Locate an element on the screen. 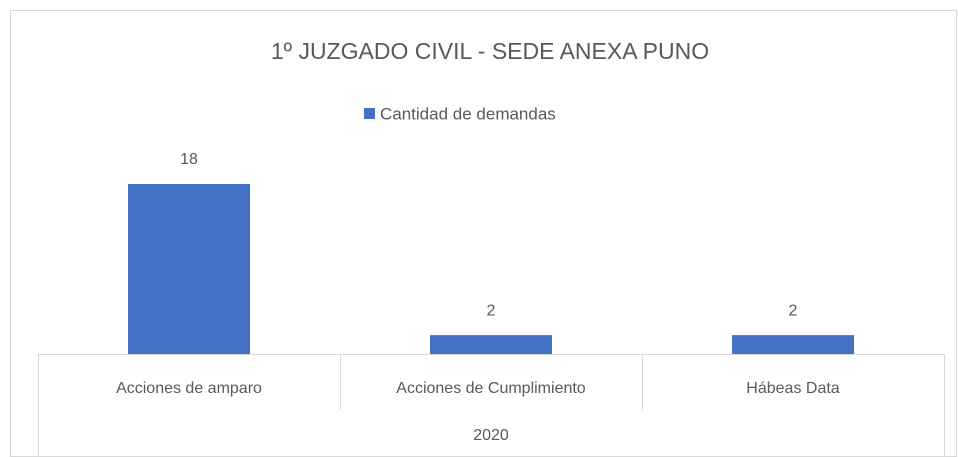  data-label: 18 is located at coordinates (189, 159).